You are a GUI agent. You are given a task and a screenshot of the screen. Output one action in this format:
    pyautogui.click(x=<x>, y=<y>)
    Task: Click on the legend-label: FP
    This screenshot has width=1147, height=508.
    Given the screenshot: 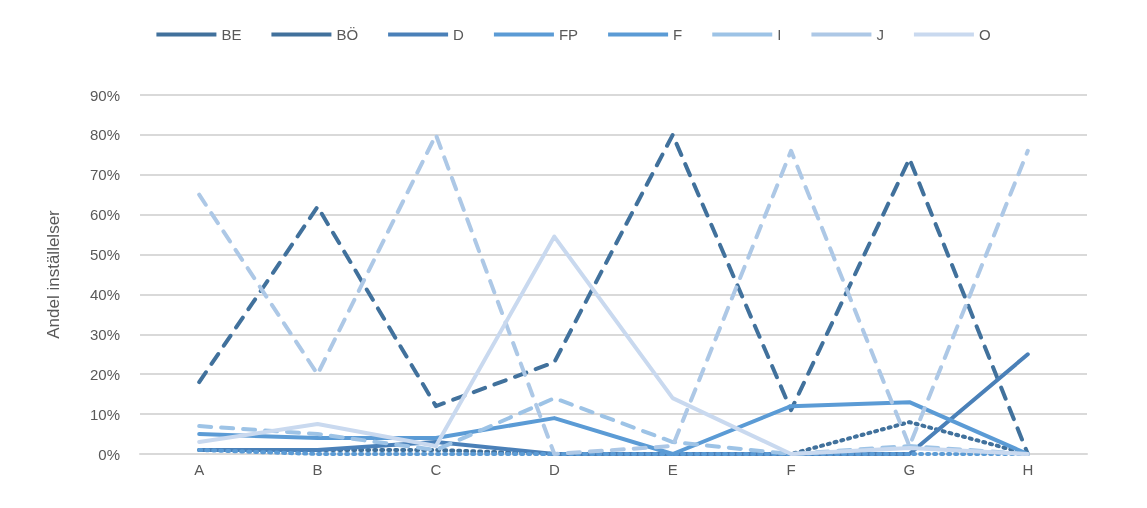 What is the action you would take?
    pyautogui.click(x=568, y=34)
    